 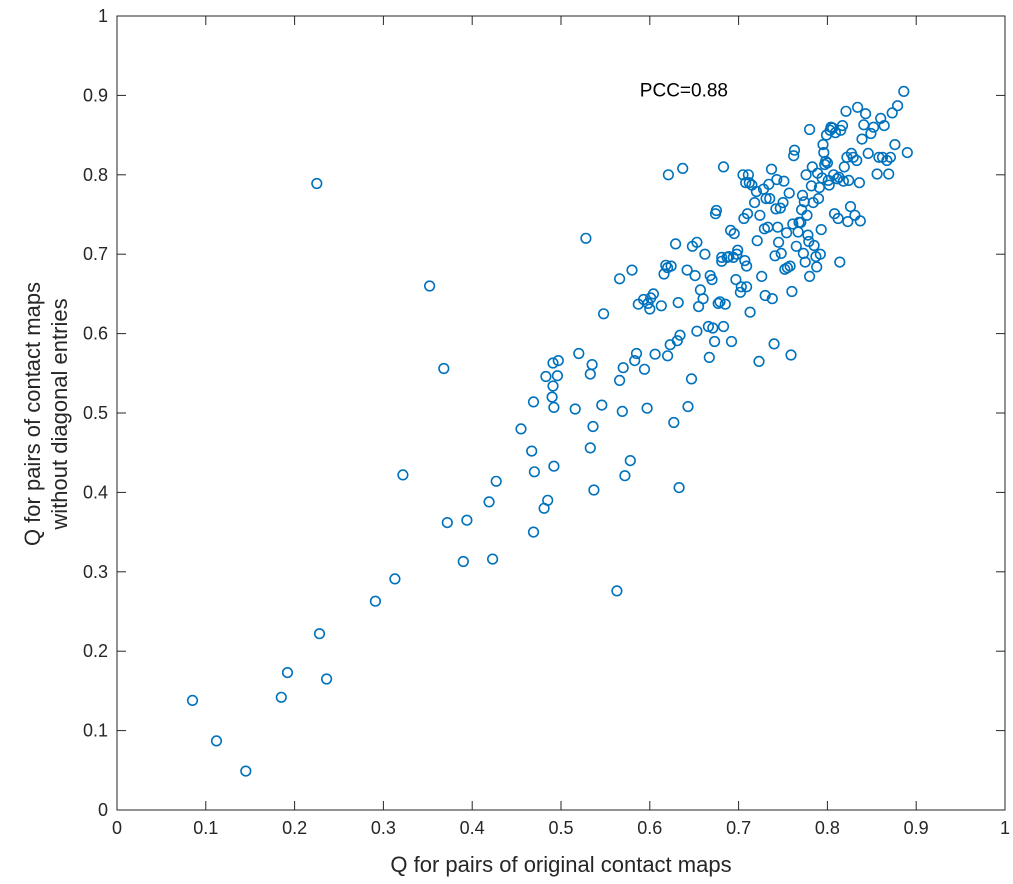 What do you see at coordinates (117, 828) in the screenshot?
I see `x-tick-label: 0` at bounding box center [117, 828].